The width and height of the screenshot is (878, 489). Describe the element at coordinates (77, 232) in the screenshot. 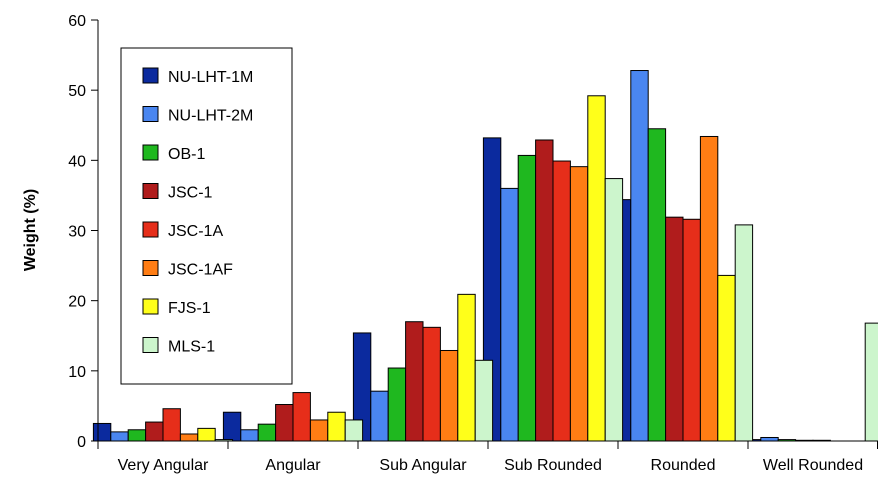

I see `y-tick-label: 30` at that location.